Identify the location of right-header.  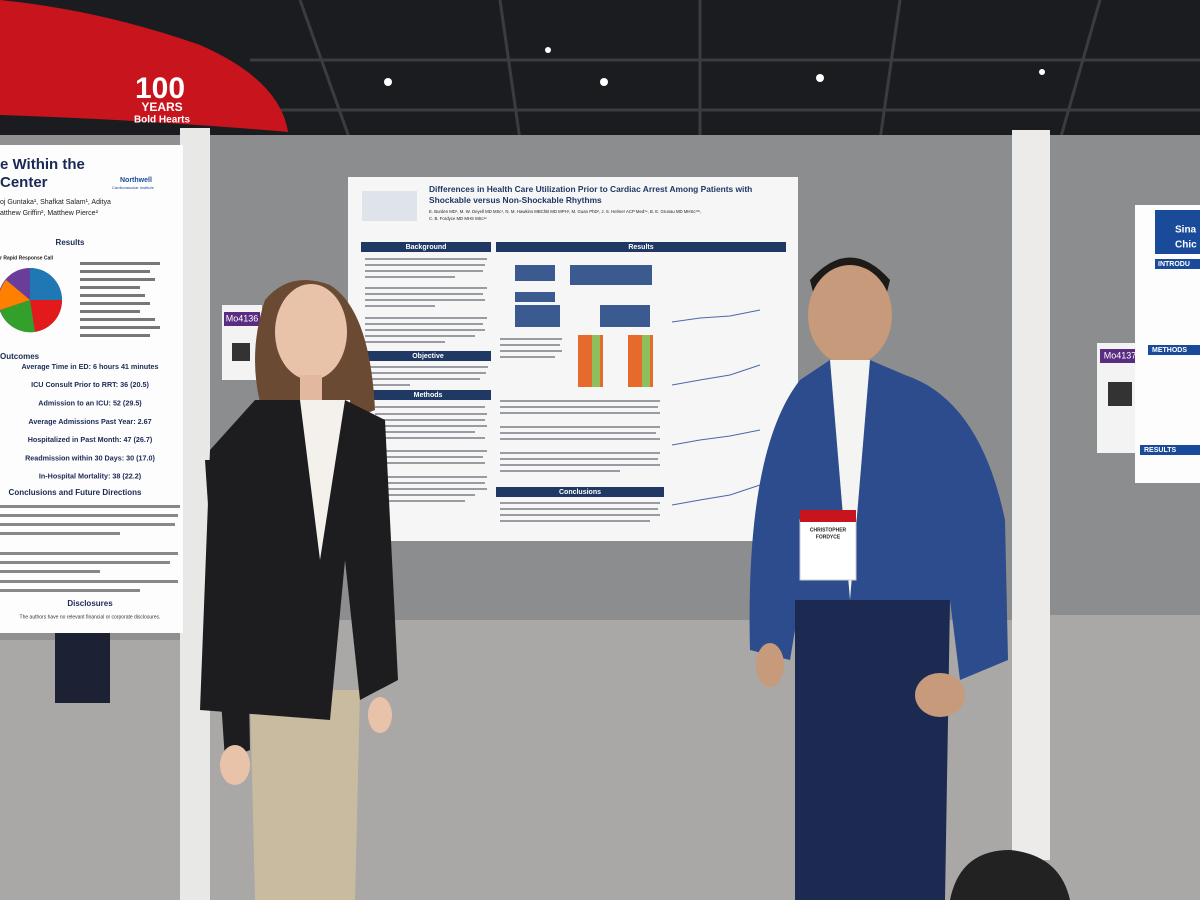
(1177, 232).